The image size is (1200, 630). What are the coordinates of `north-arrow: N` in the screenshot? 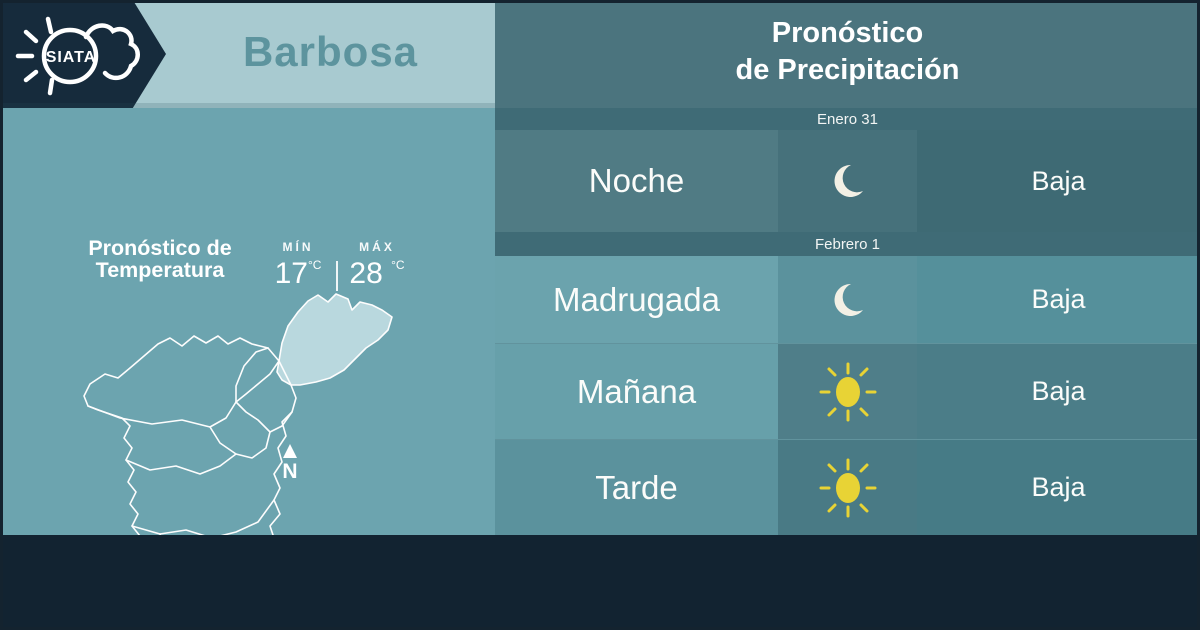 It's located at (290, 463).